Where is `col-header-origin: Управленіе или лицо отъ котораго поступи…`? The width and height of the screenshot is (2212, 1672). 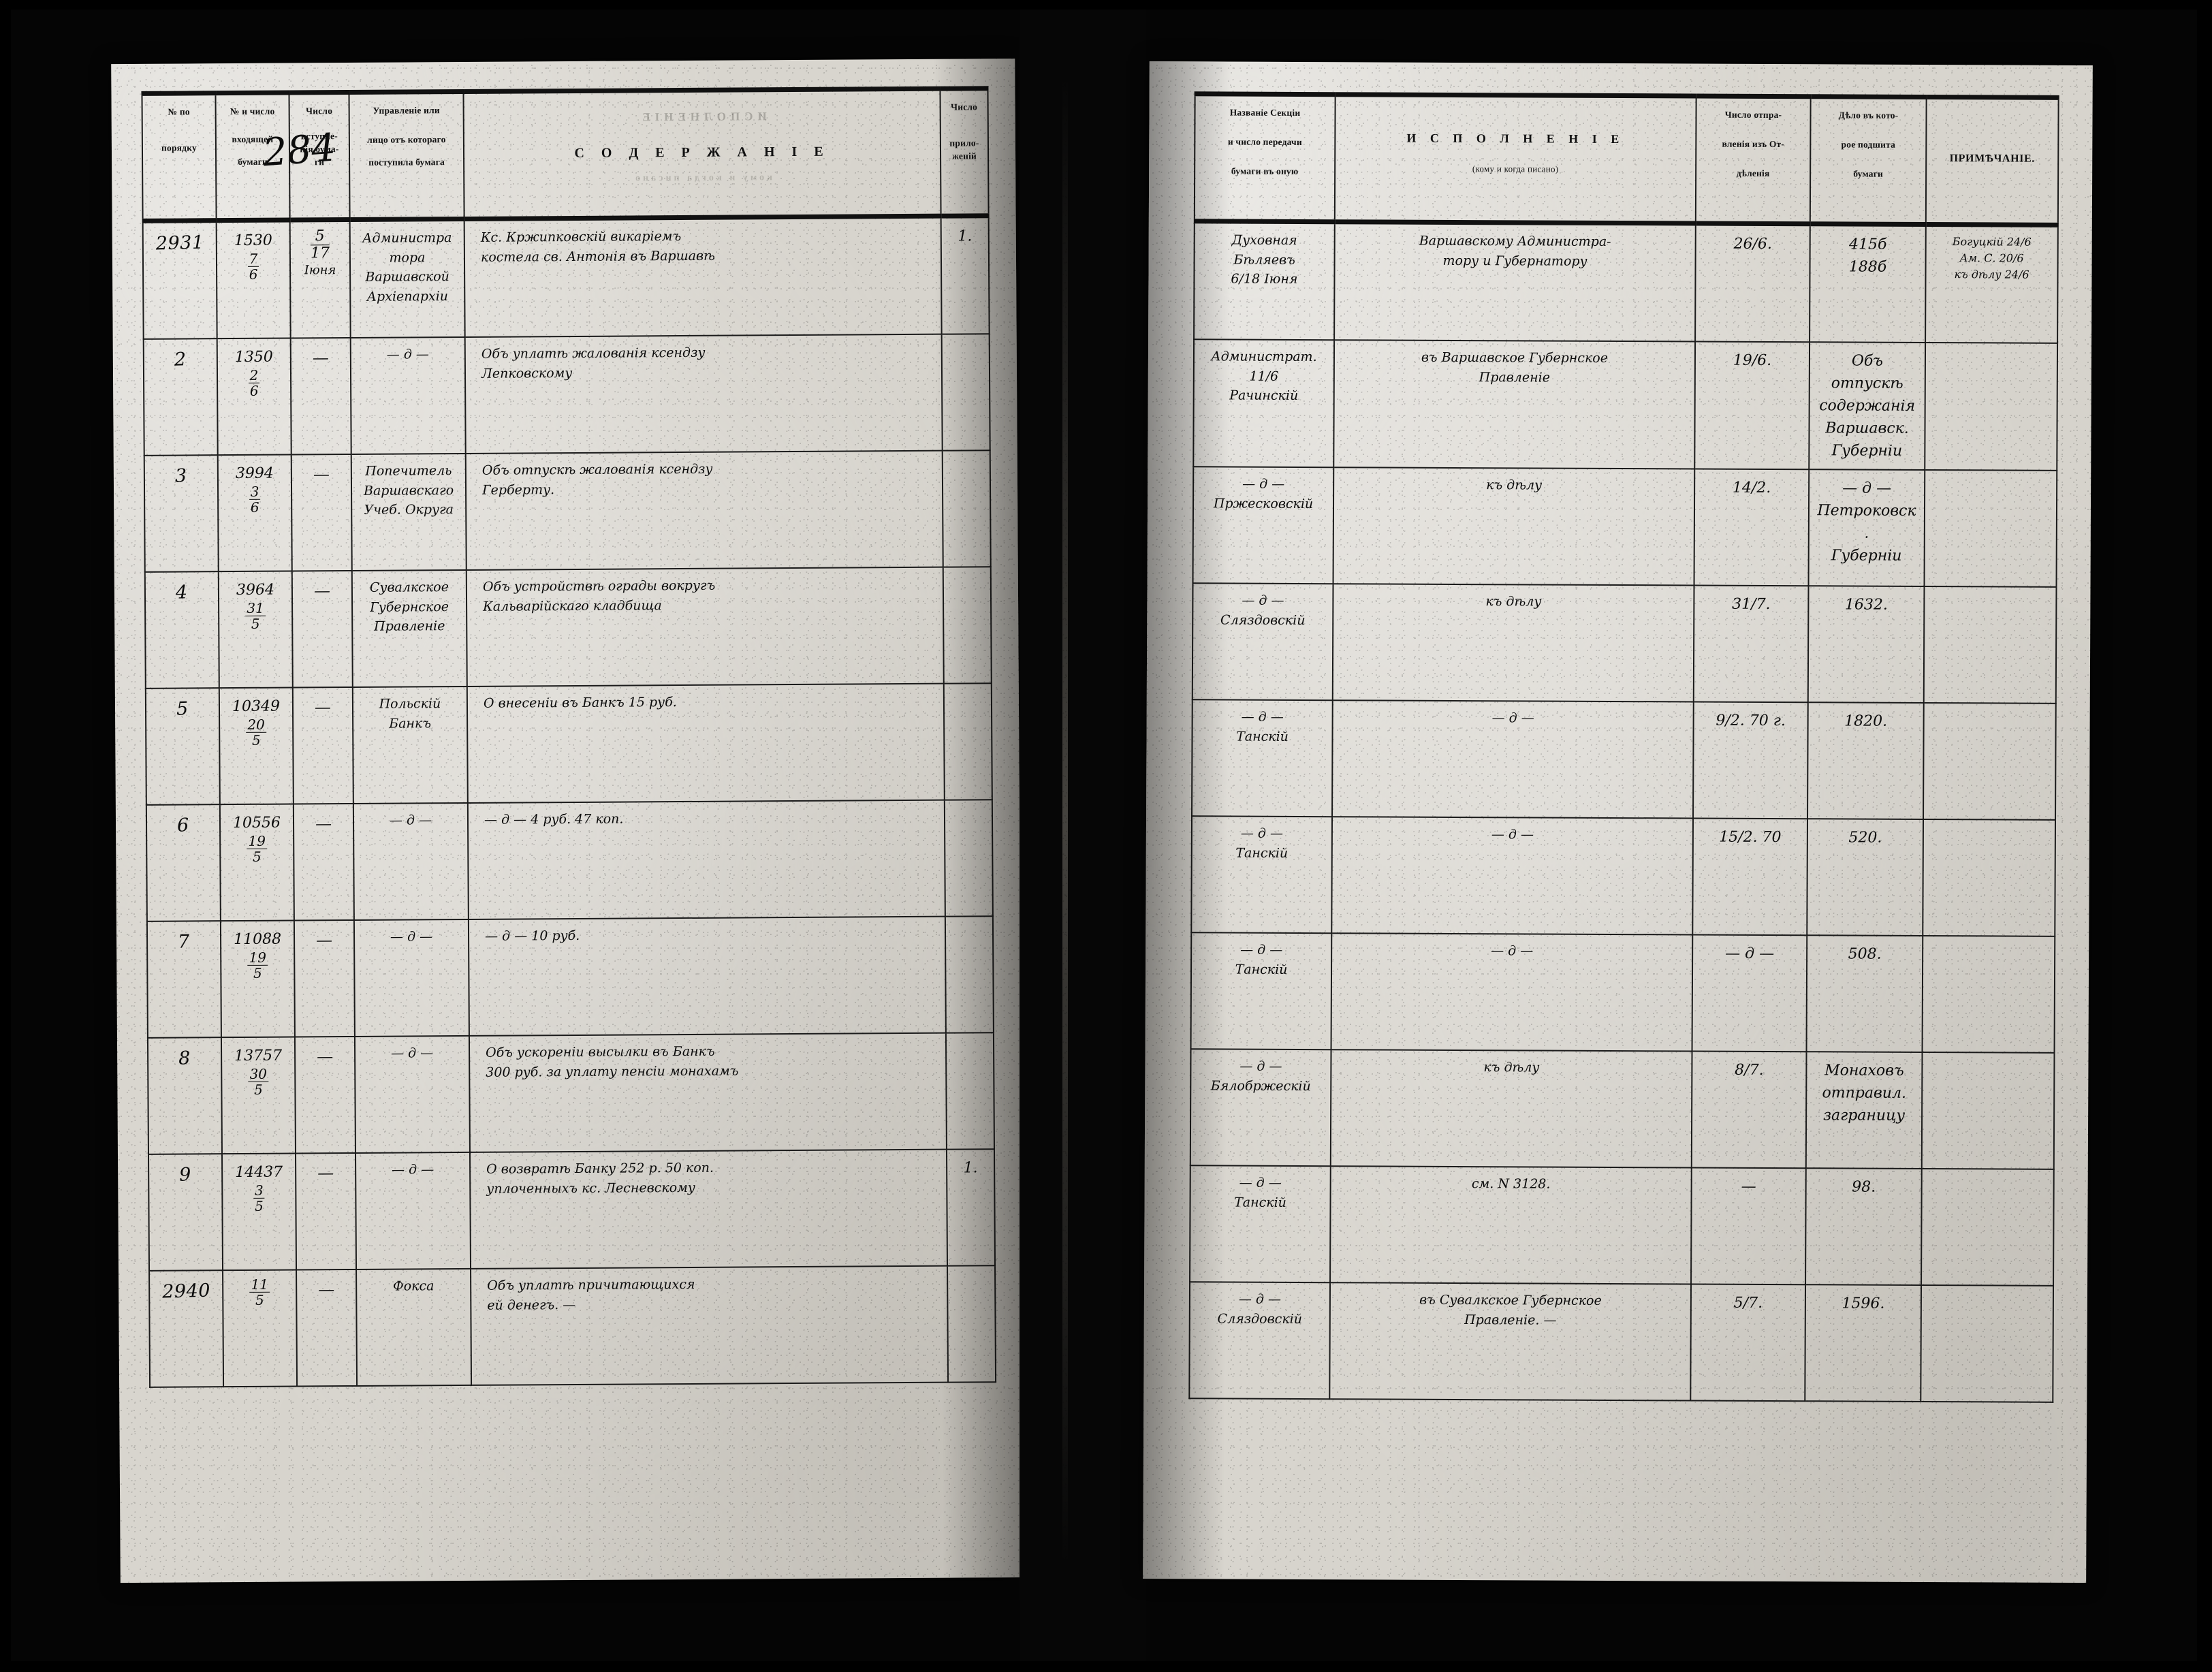 col-header-origin: Управленіе или лицо отъ котораго поступи… is located at coordinates (406, 156).